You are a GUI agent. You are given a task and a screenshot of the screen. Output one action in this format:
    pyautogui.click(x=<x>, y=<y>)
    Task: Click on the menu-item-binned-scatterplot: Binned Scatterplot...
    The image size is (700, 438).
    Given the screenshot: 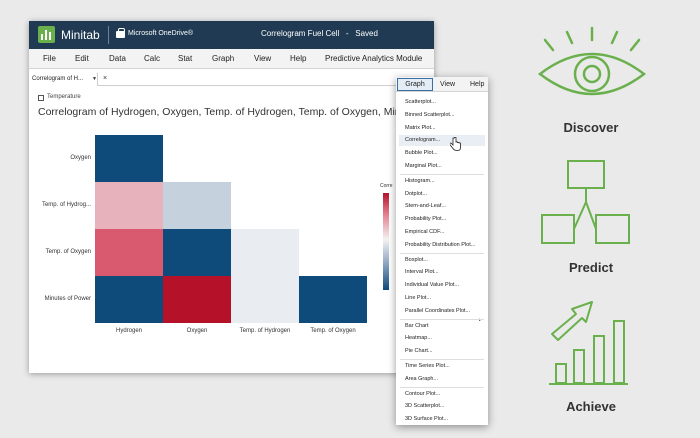 What is the action you would take?
    pyautogui.click(x=430, y=114)
    